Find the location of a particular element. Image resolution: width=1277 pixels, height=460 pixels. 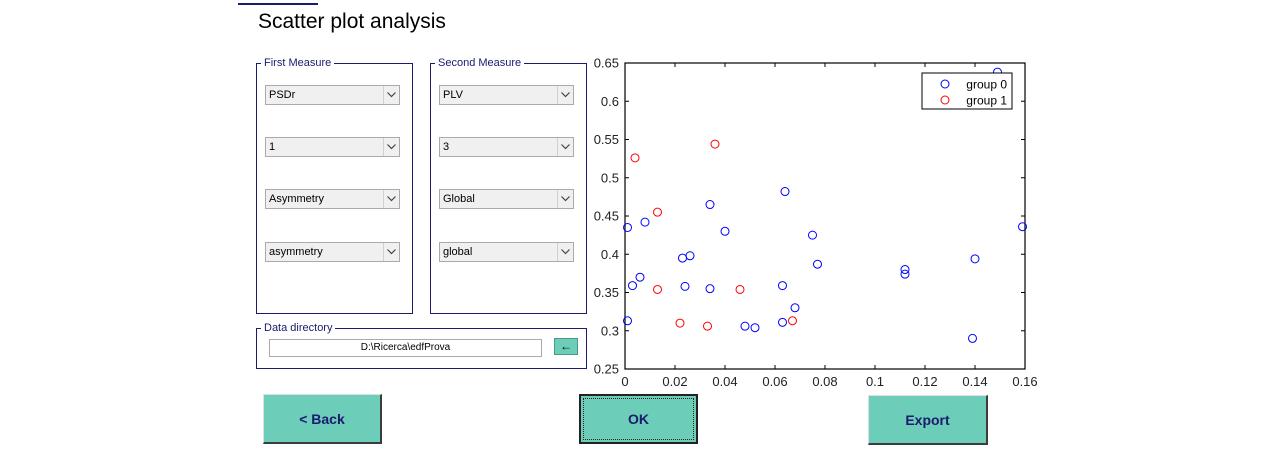

y-tick-label: 0.25 is located at coordinates (606, 369).